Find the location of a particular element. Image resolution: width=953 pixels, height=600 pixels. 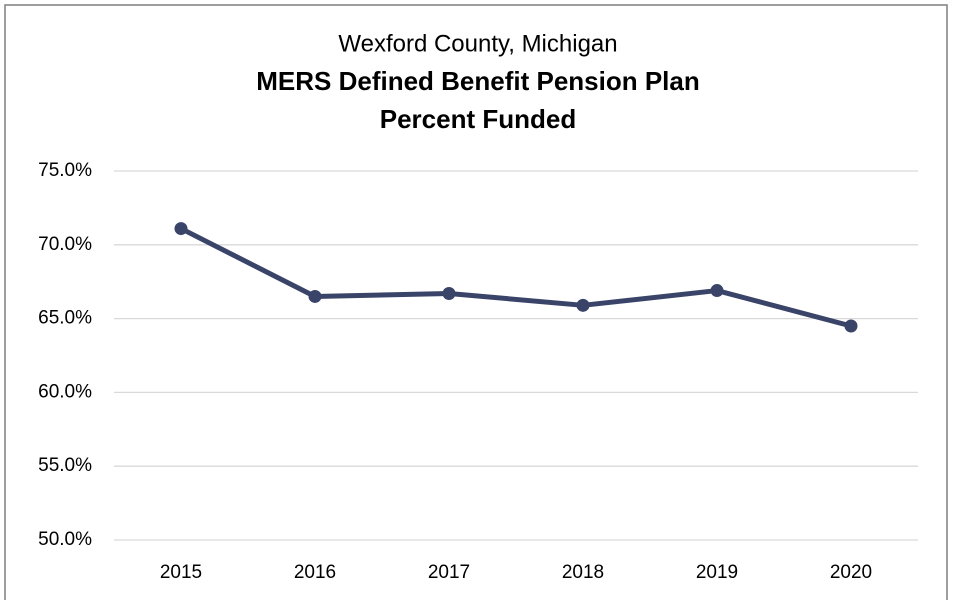

x-tick-label: 2019 is located at coordinates (717, 572).